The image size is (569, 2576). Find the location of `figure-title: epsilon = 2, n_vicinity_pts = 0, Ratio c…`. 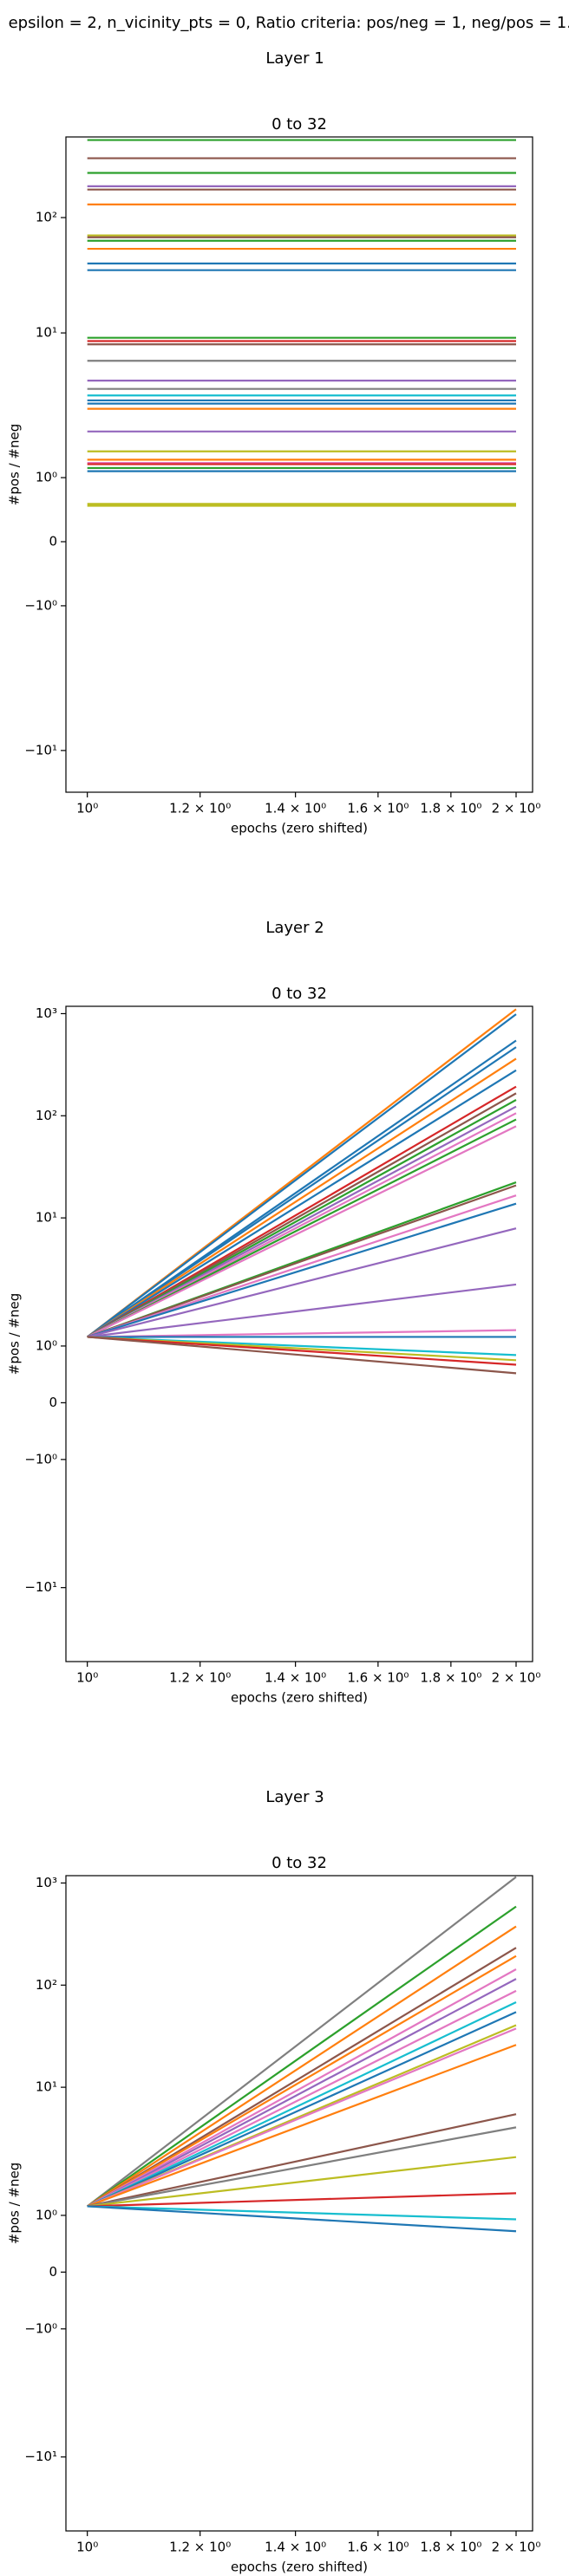

figure-title: epsilon = 2, n_vicinity_pts = 0, Ratio c… is located at coordinates (289, 23).